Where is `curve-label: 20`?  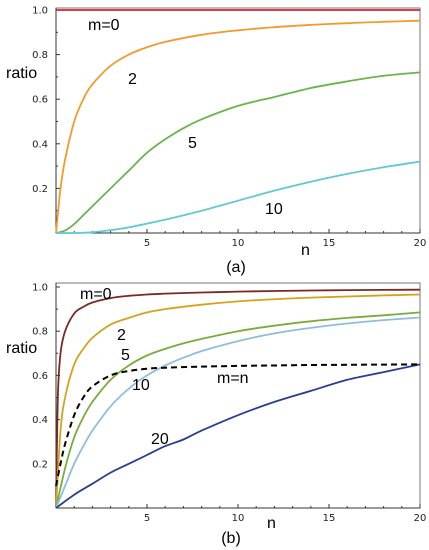 curve-label: 20 is located at coordinates (160, 439).